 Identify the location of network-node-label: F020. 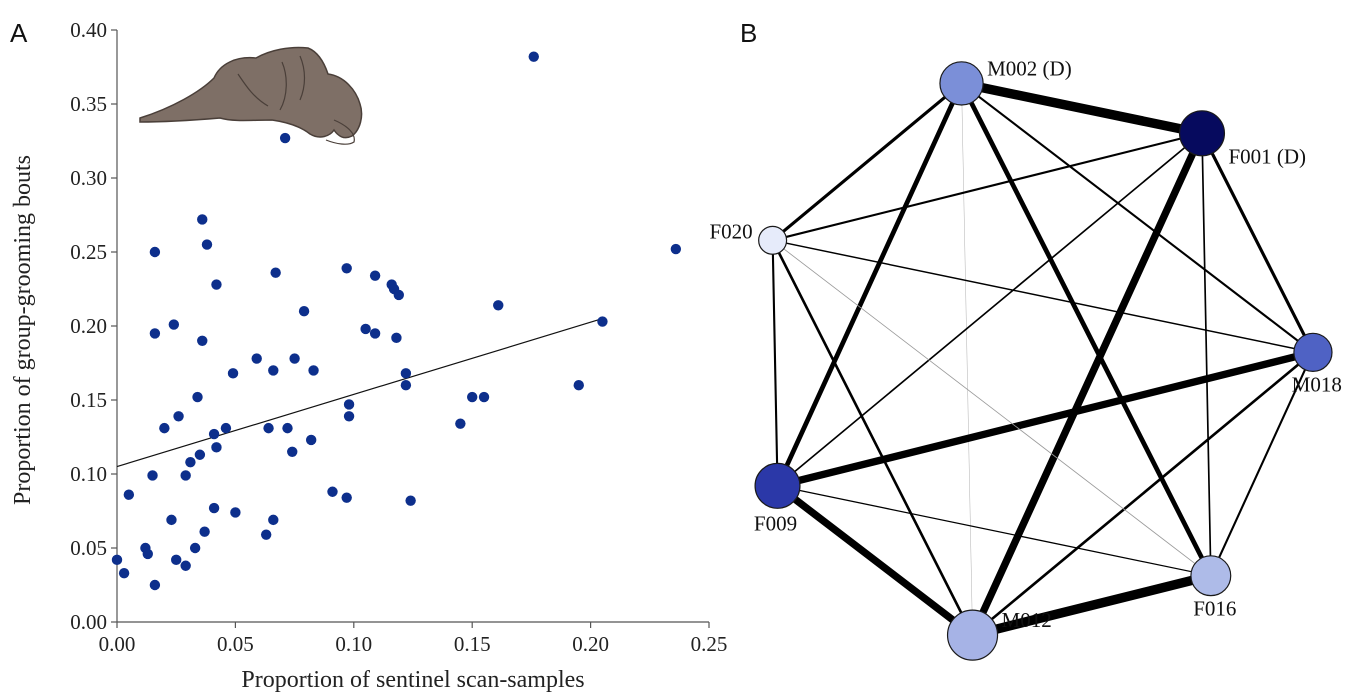
(730, 231).